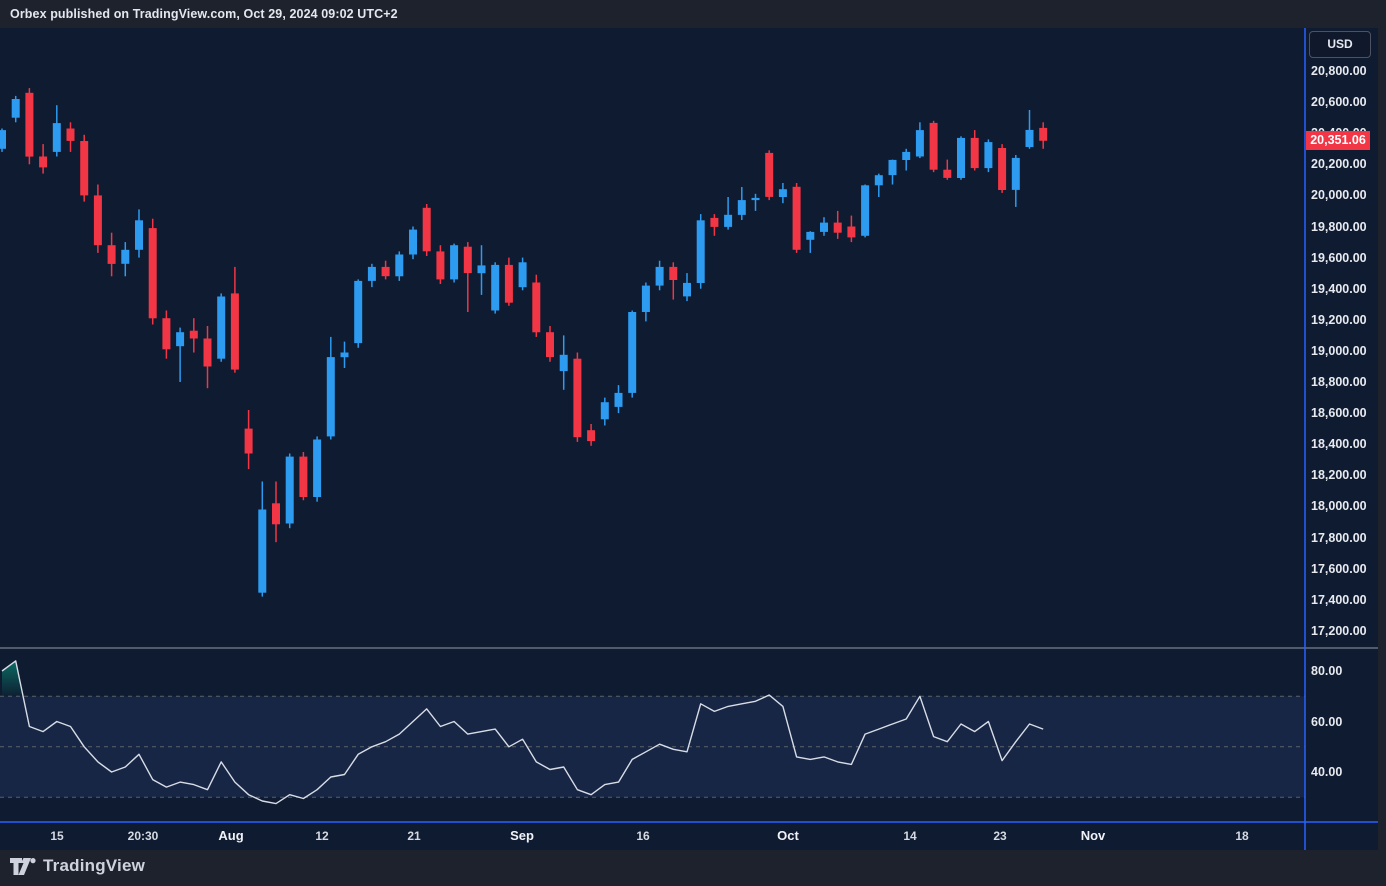  Describe the element at coordinates (1339, 568) in the screenshot. I see `price-tick-label: 17,600.00` at that location.